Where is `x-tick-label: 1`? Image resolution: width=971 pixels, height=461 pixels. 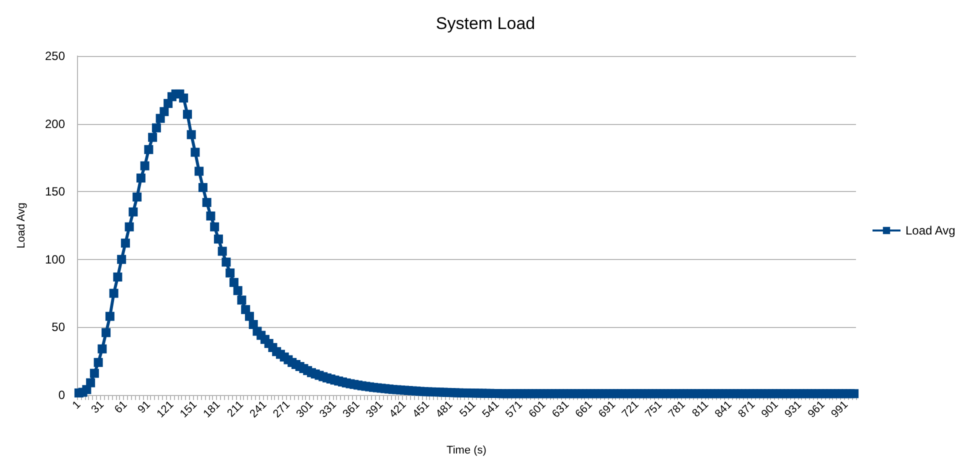 x-tick-label: 1 is located at coordinates (77, 405).